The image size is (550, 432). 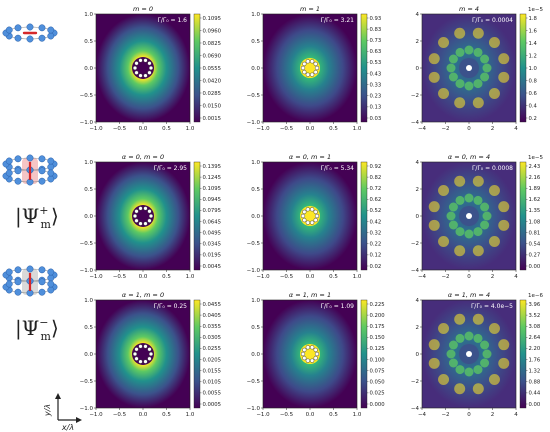 What do you see at coordinates (212, 338) in the screenshot?
I see `colorbar-tick-label: 0.0305` at bounding box center [212, 338].